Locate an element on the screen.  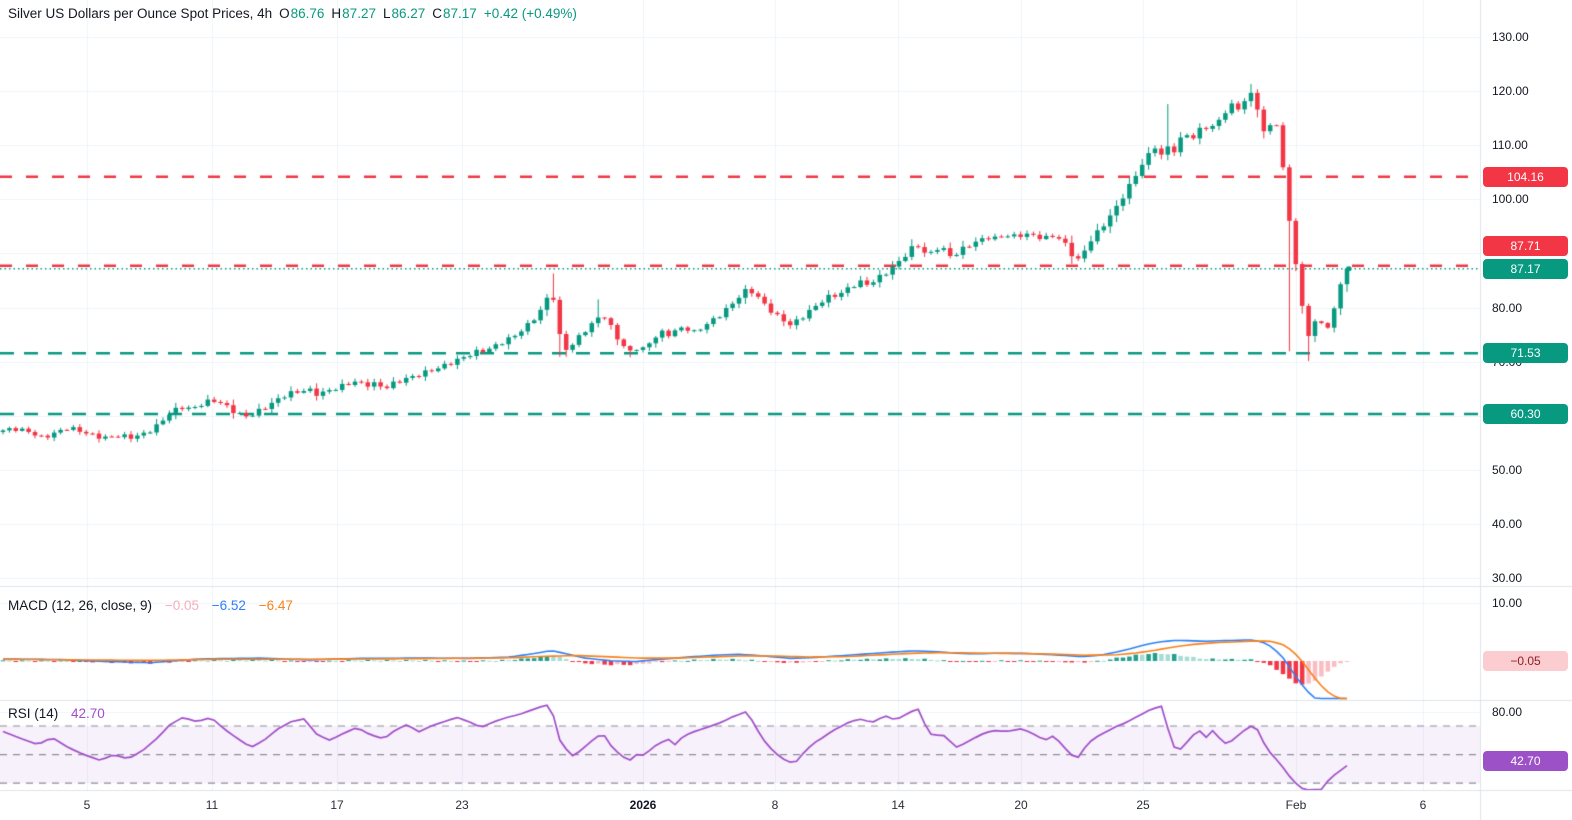
price-axis-label-110: 110.00 is located at coordinates (1510, 145).